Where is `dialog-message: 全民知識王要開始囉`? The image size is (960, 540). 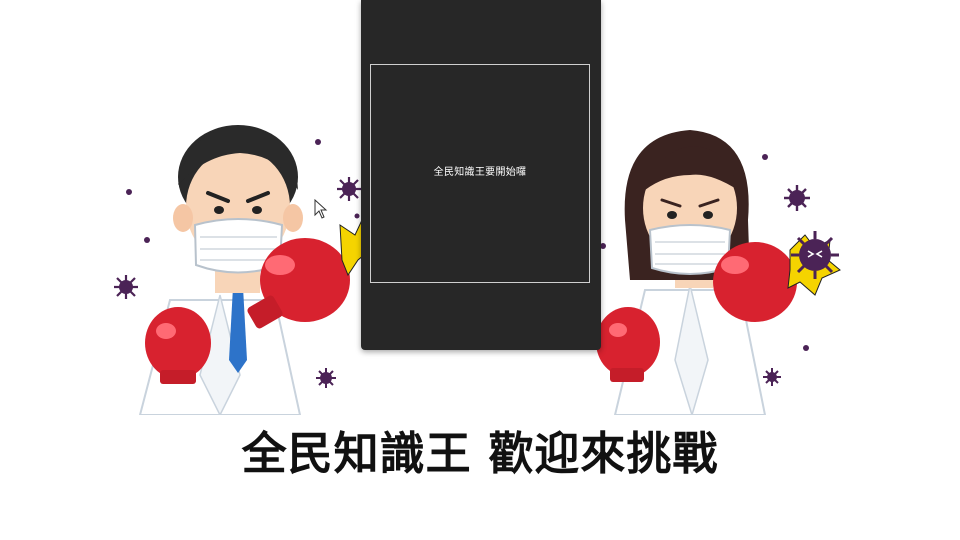 dialog-message: 全民知識王要開始囉 is located at coordinates (480, 172).